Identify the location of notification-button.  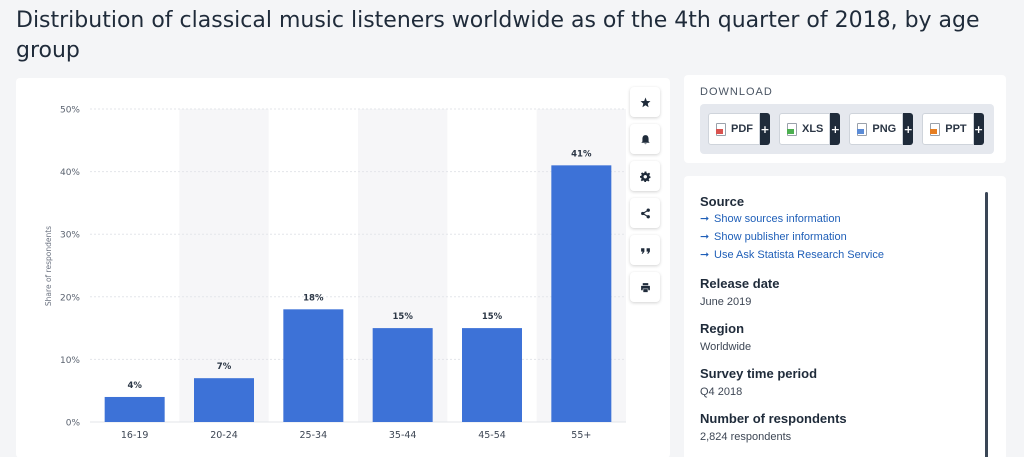
(645, 139).